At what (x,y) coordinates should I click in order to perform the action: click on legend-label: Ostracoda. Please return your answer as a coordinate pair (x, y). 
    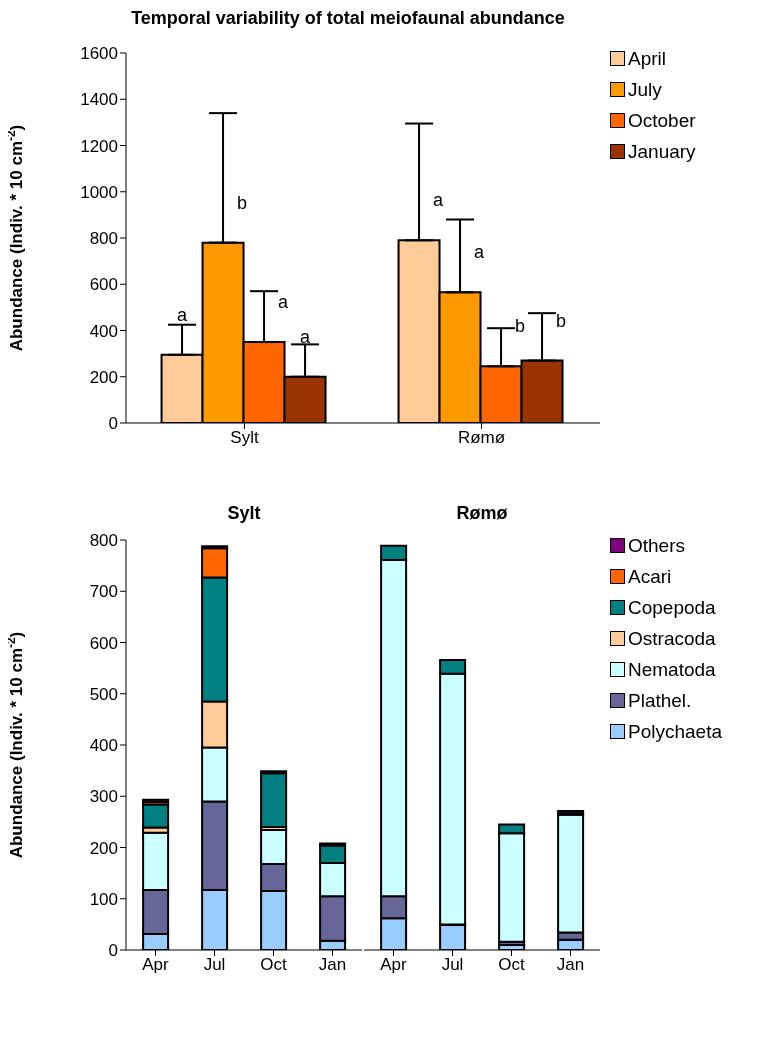
    Looking at the image, I should click on (672, 638).